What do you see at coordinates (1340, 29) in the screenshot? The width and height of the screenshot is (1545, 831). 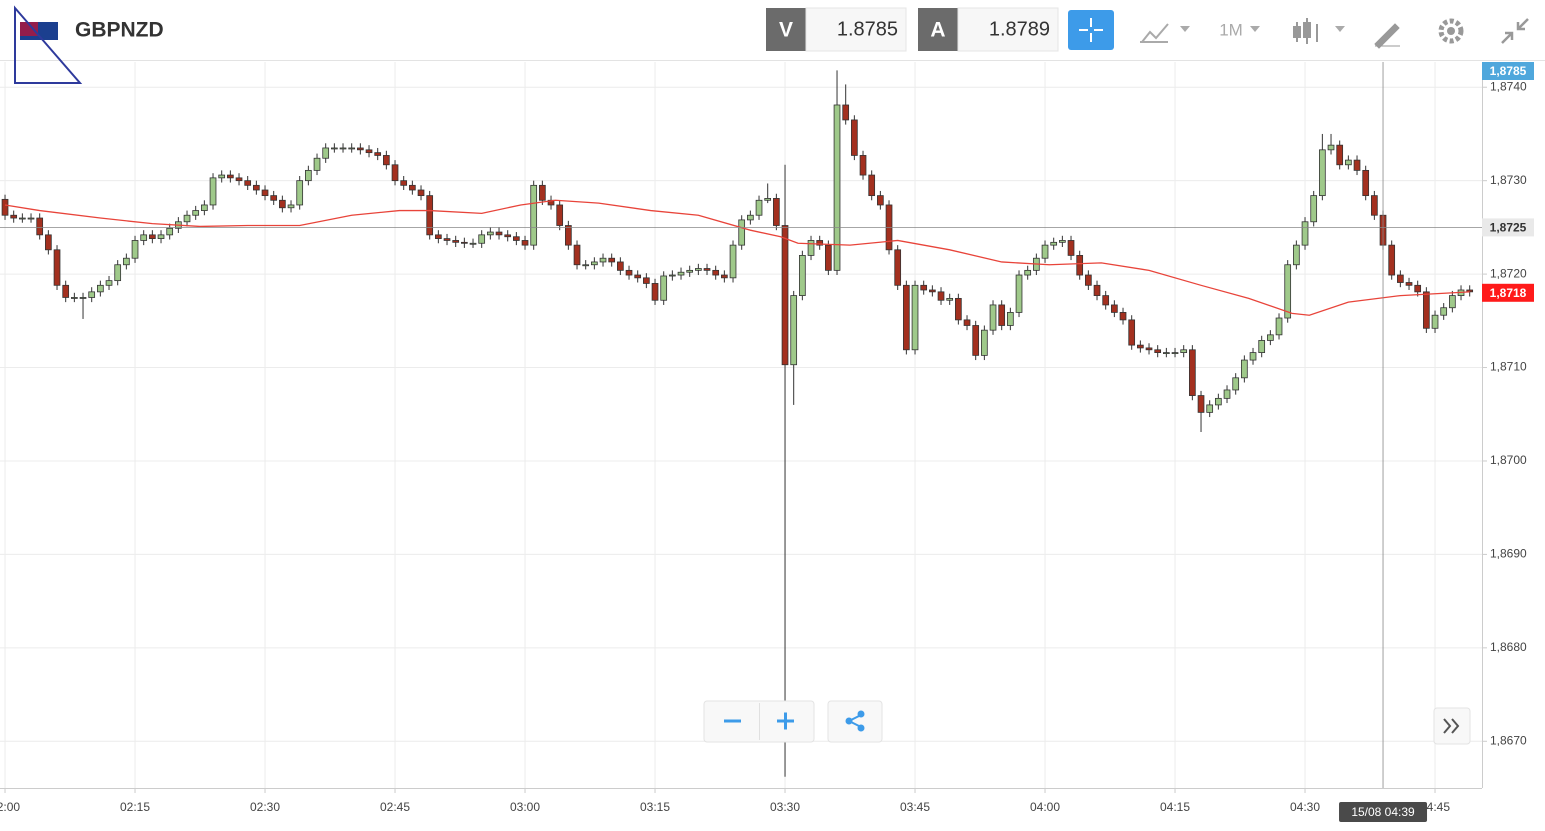 I see `dropdown-arrow` at bounding box center [1340, 29].